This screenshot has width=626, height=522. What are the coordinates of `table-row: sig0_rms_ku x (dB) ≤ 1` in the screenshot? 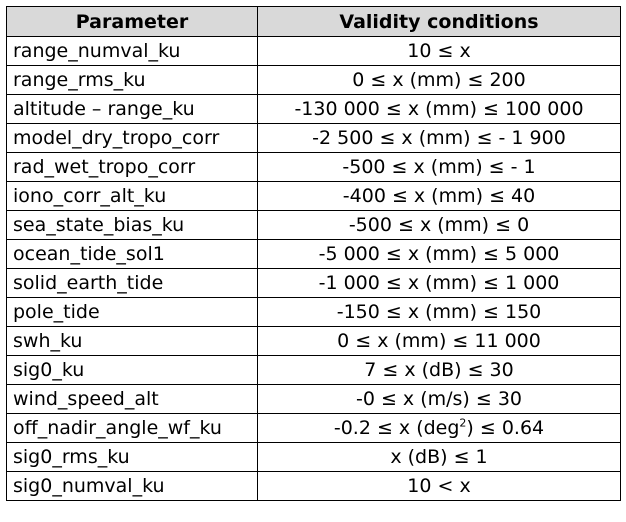 It's located at (313, 457).